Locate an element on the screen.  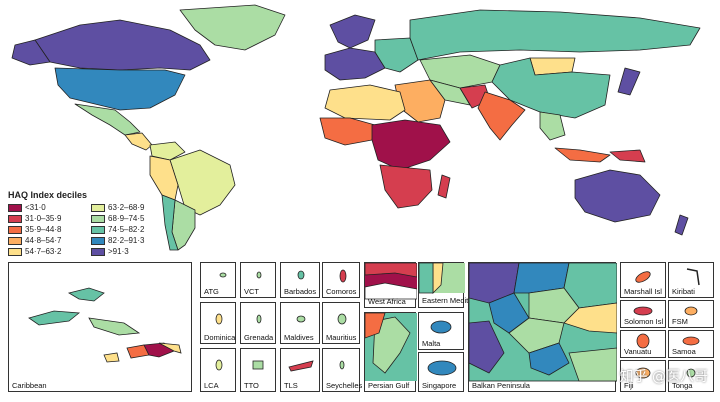
inset-fiji: Fiji is located at coordinates (643, 376).